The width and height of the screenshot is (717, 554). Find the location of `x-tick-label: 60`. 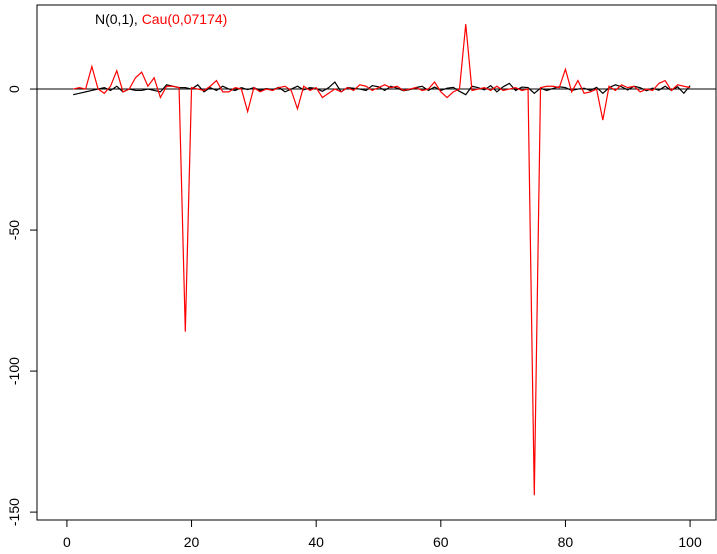

x-tick-label: 60 is located at coordinates (441, 542).